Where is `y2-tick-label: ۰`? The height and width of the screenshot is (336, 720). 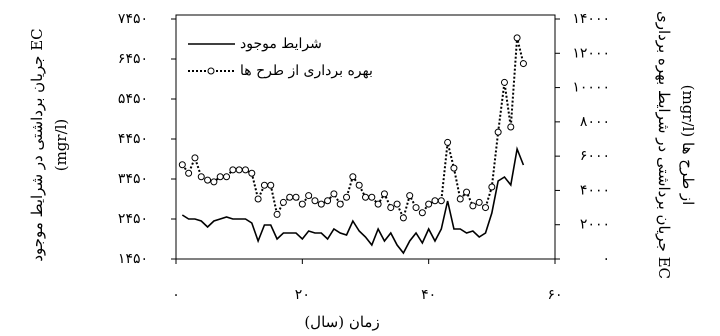 y2-tick-label: ۰ is located at coordinates (606, 259).